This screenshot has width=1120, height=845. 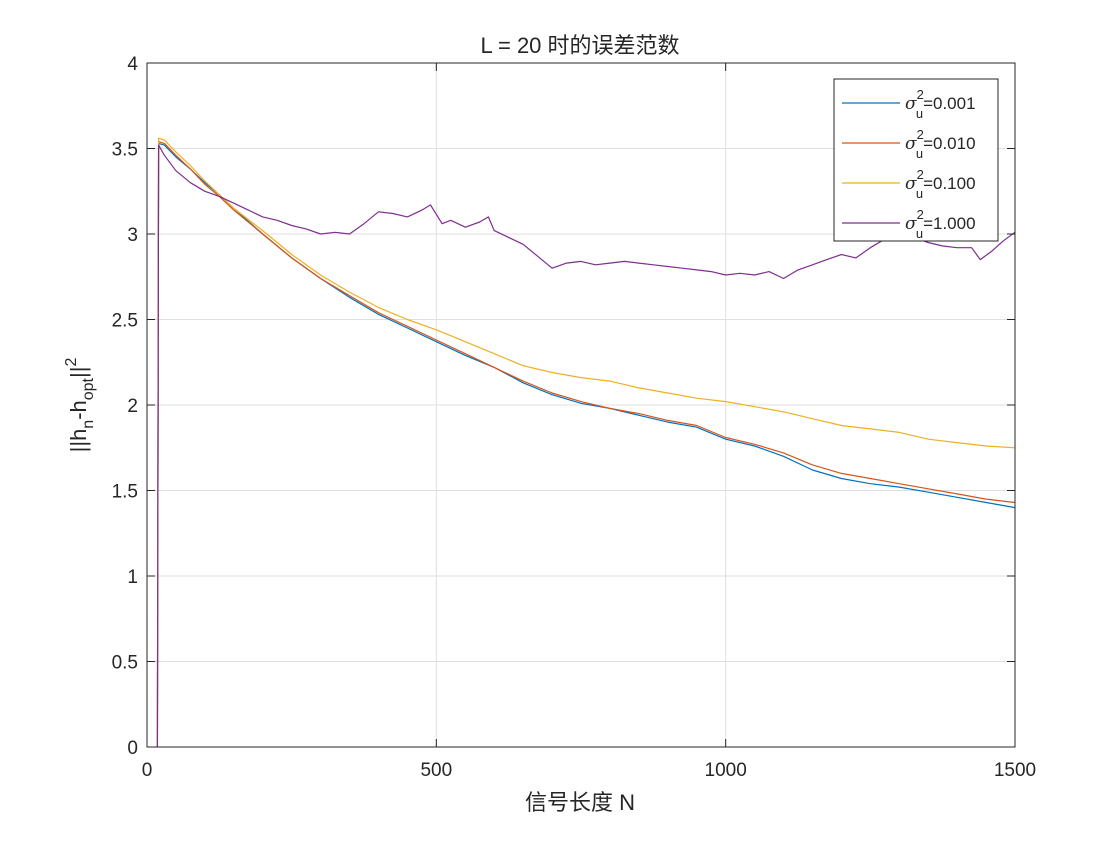 I want to click on y-tick-label: 1.5, so click(x=125, y=492).